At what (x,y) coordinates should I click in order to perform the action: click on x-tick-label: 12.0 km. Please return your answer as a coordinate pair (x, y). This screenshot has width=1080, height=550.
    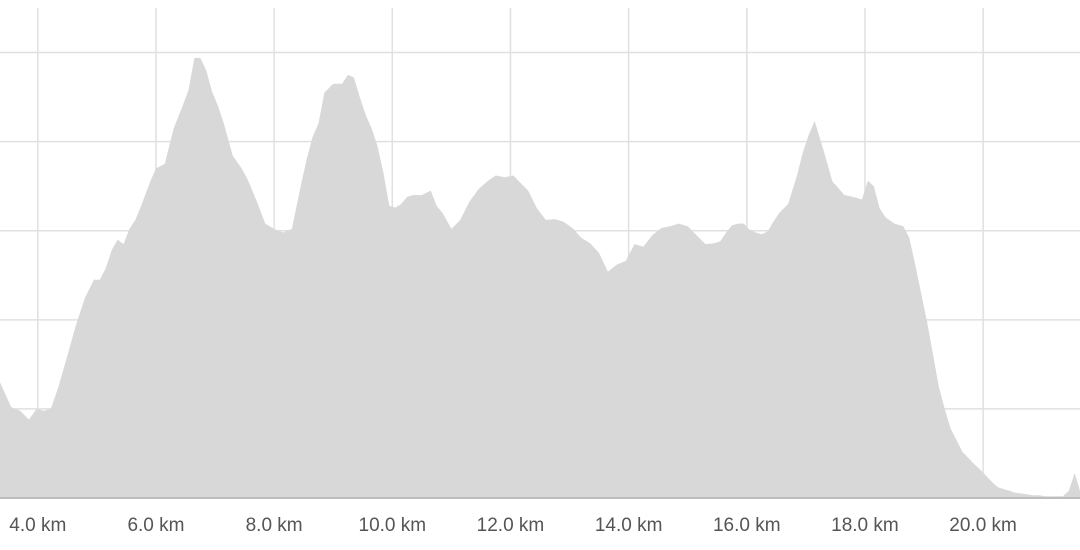
    Looking at the image, I should click on (511, 525).